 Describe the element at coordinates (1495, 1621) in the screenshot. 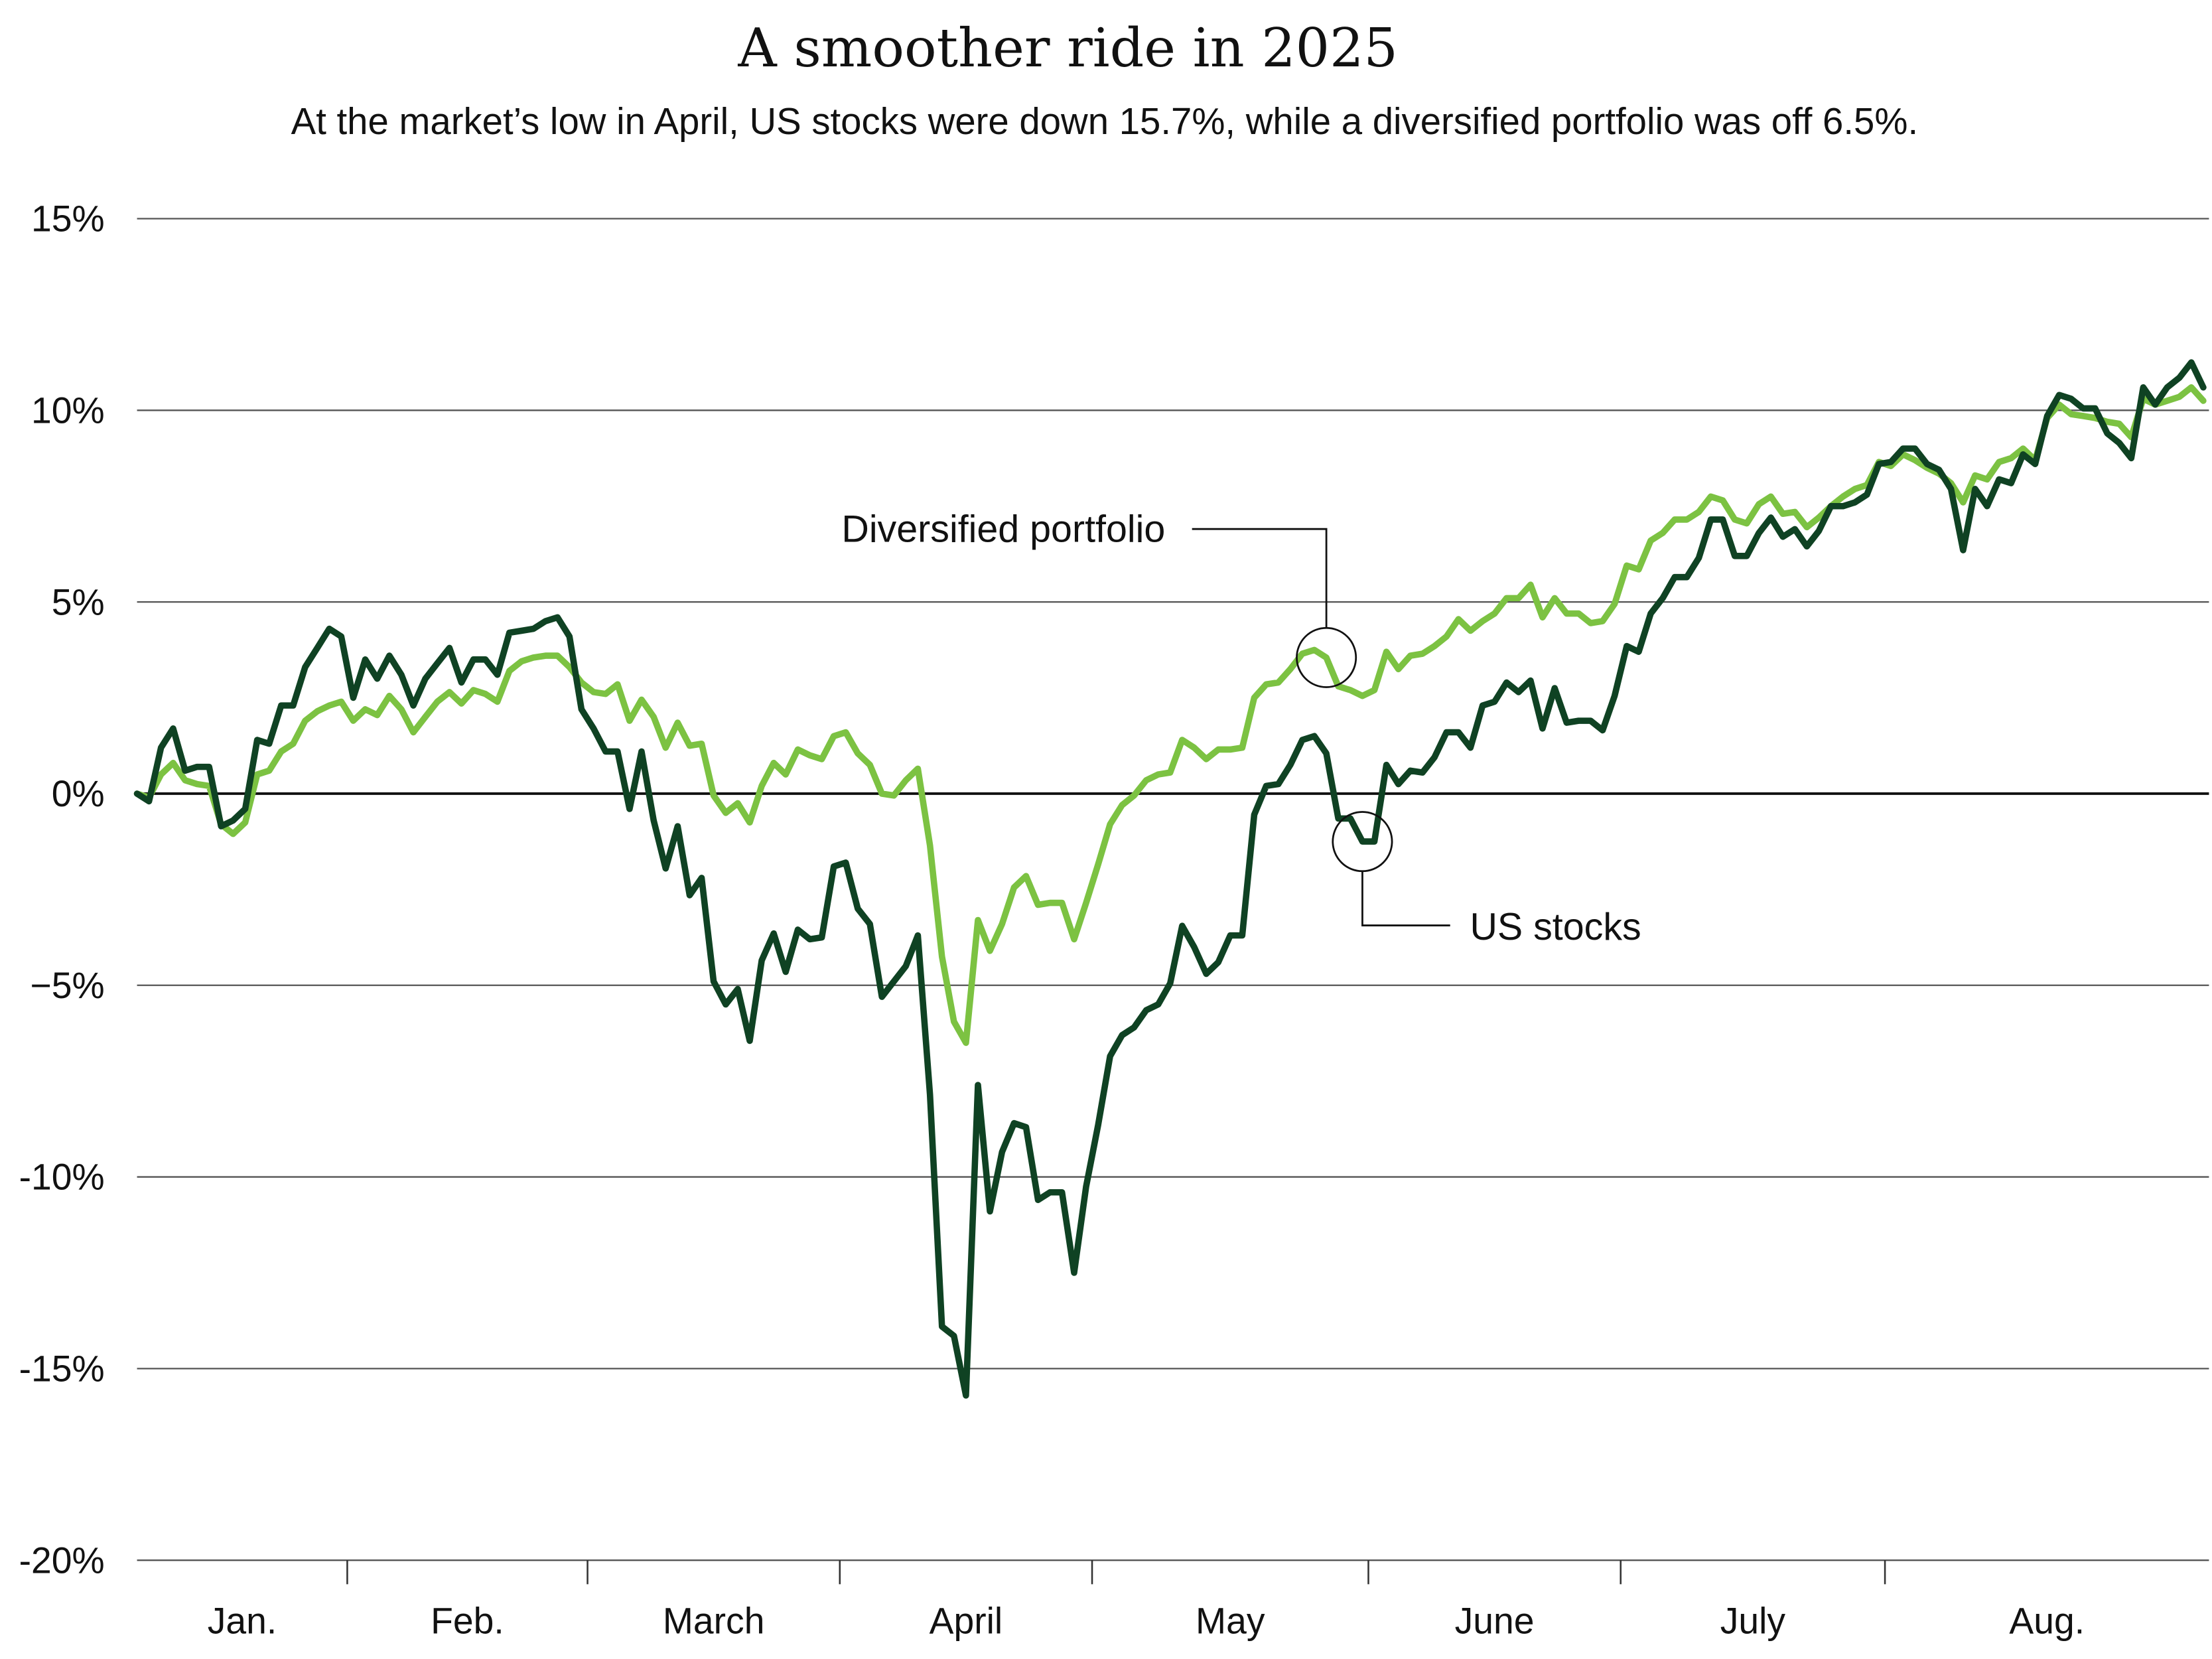

I see `x-tick-label: June` at that location.